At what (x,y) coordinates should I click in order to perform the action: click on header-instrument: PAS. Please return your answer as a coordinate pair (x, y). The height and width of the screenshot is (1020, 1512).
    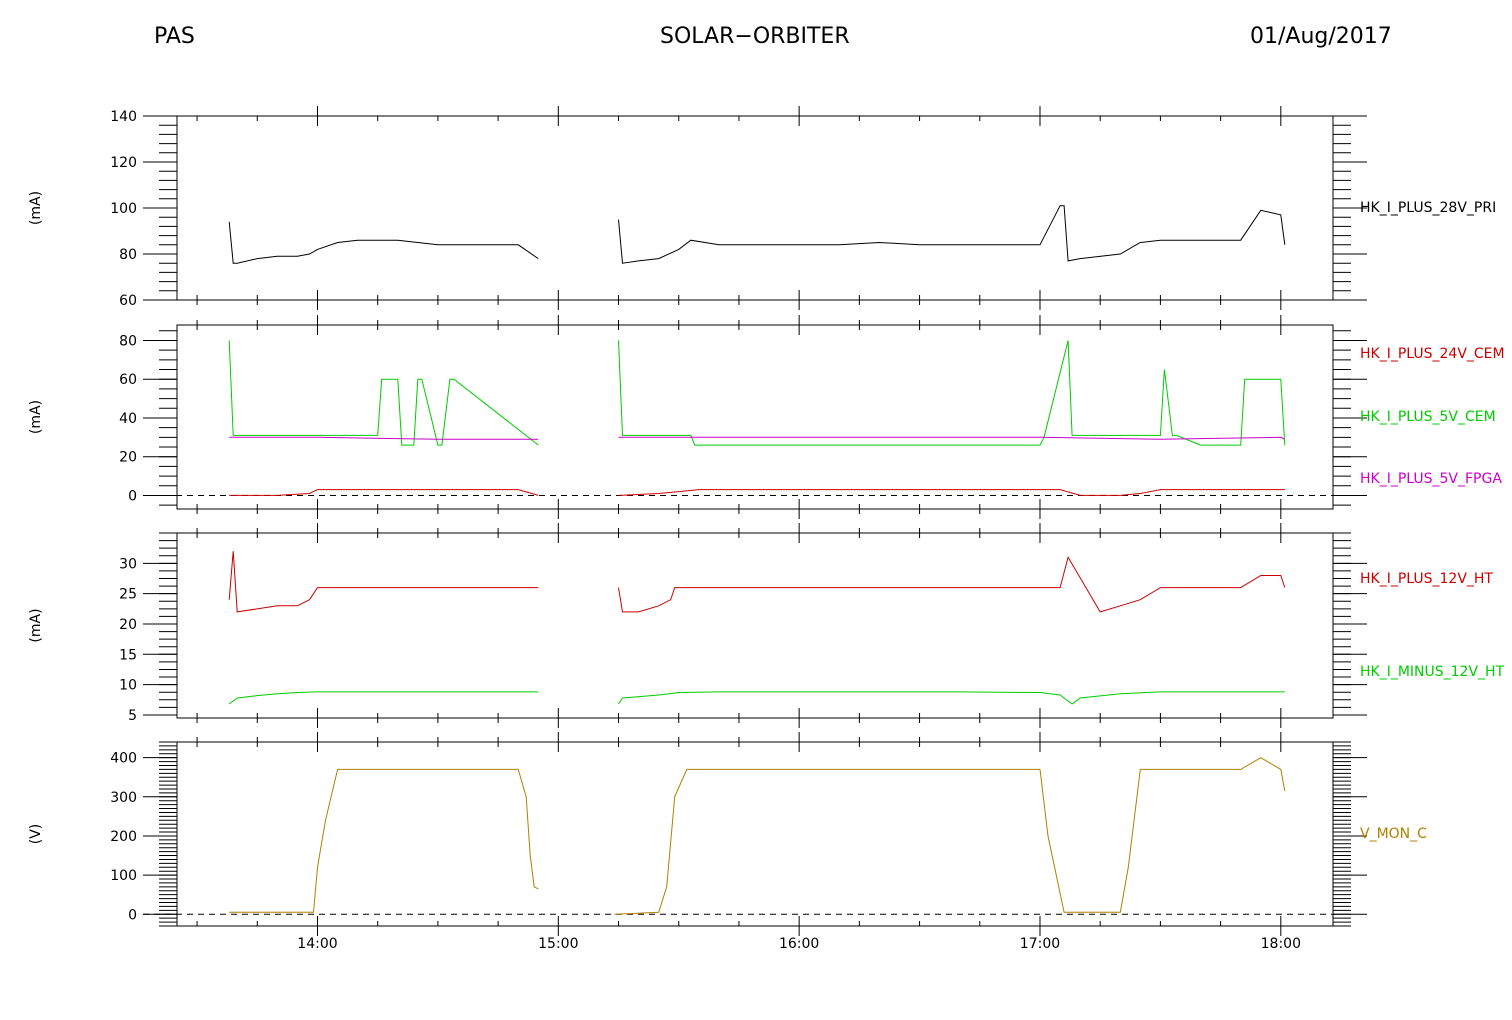
    Looking at the image, I should click on (174, 36).